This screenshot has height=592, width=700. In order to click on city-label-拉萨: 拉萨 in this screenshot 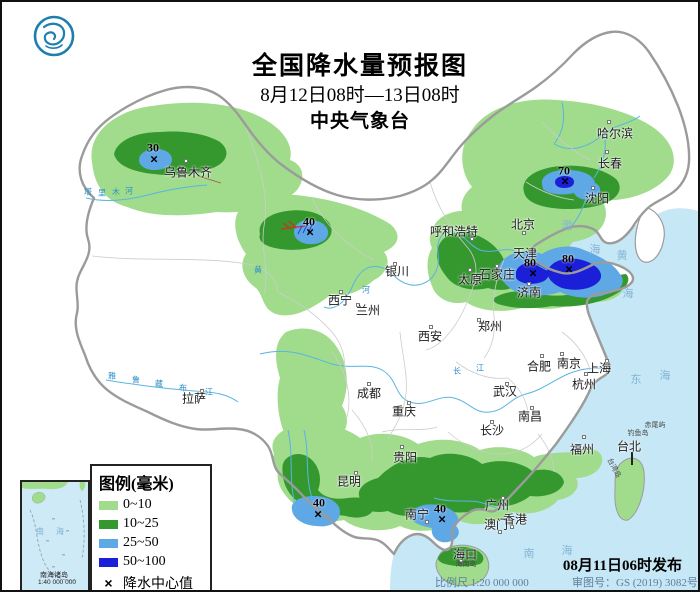, I will do `click(194, 398)`.